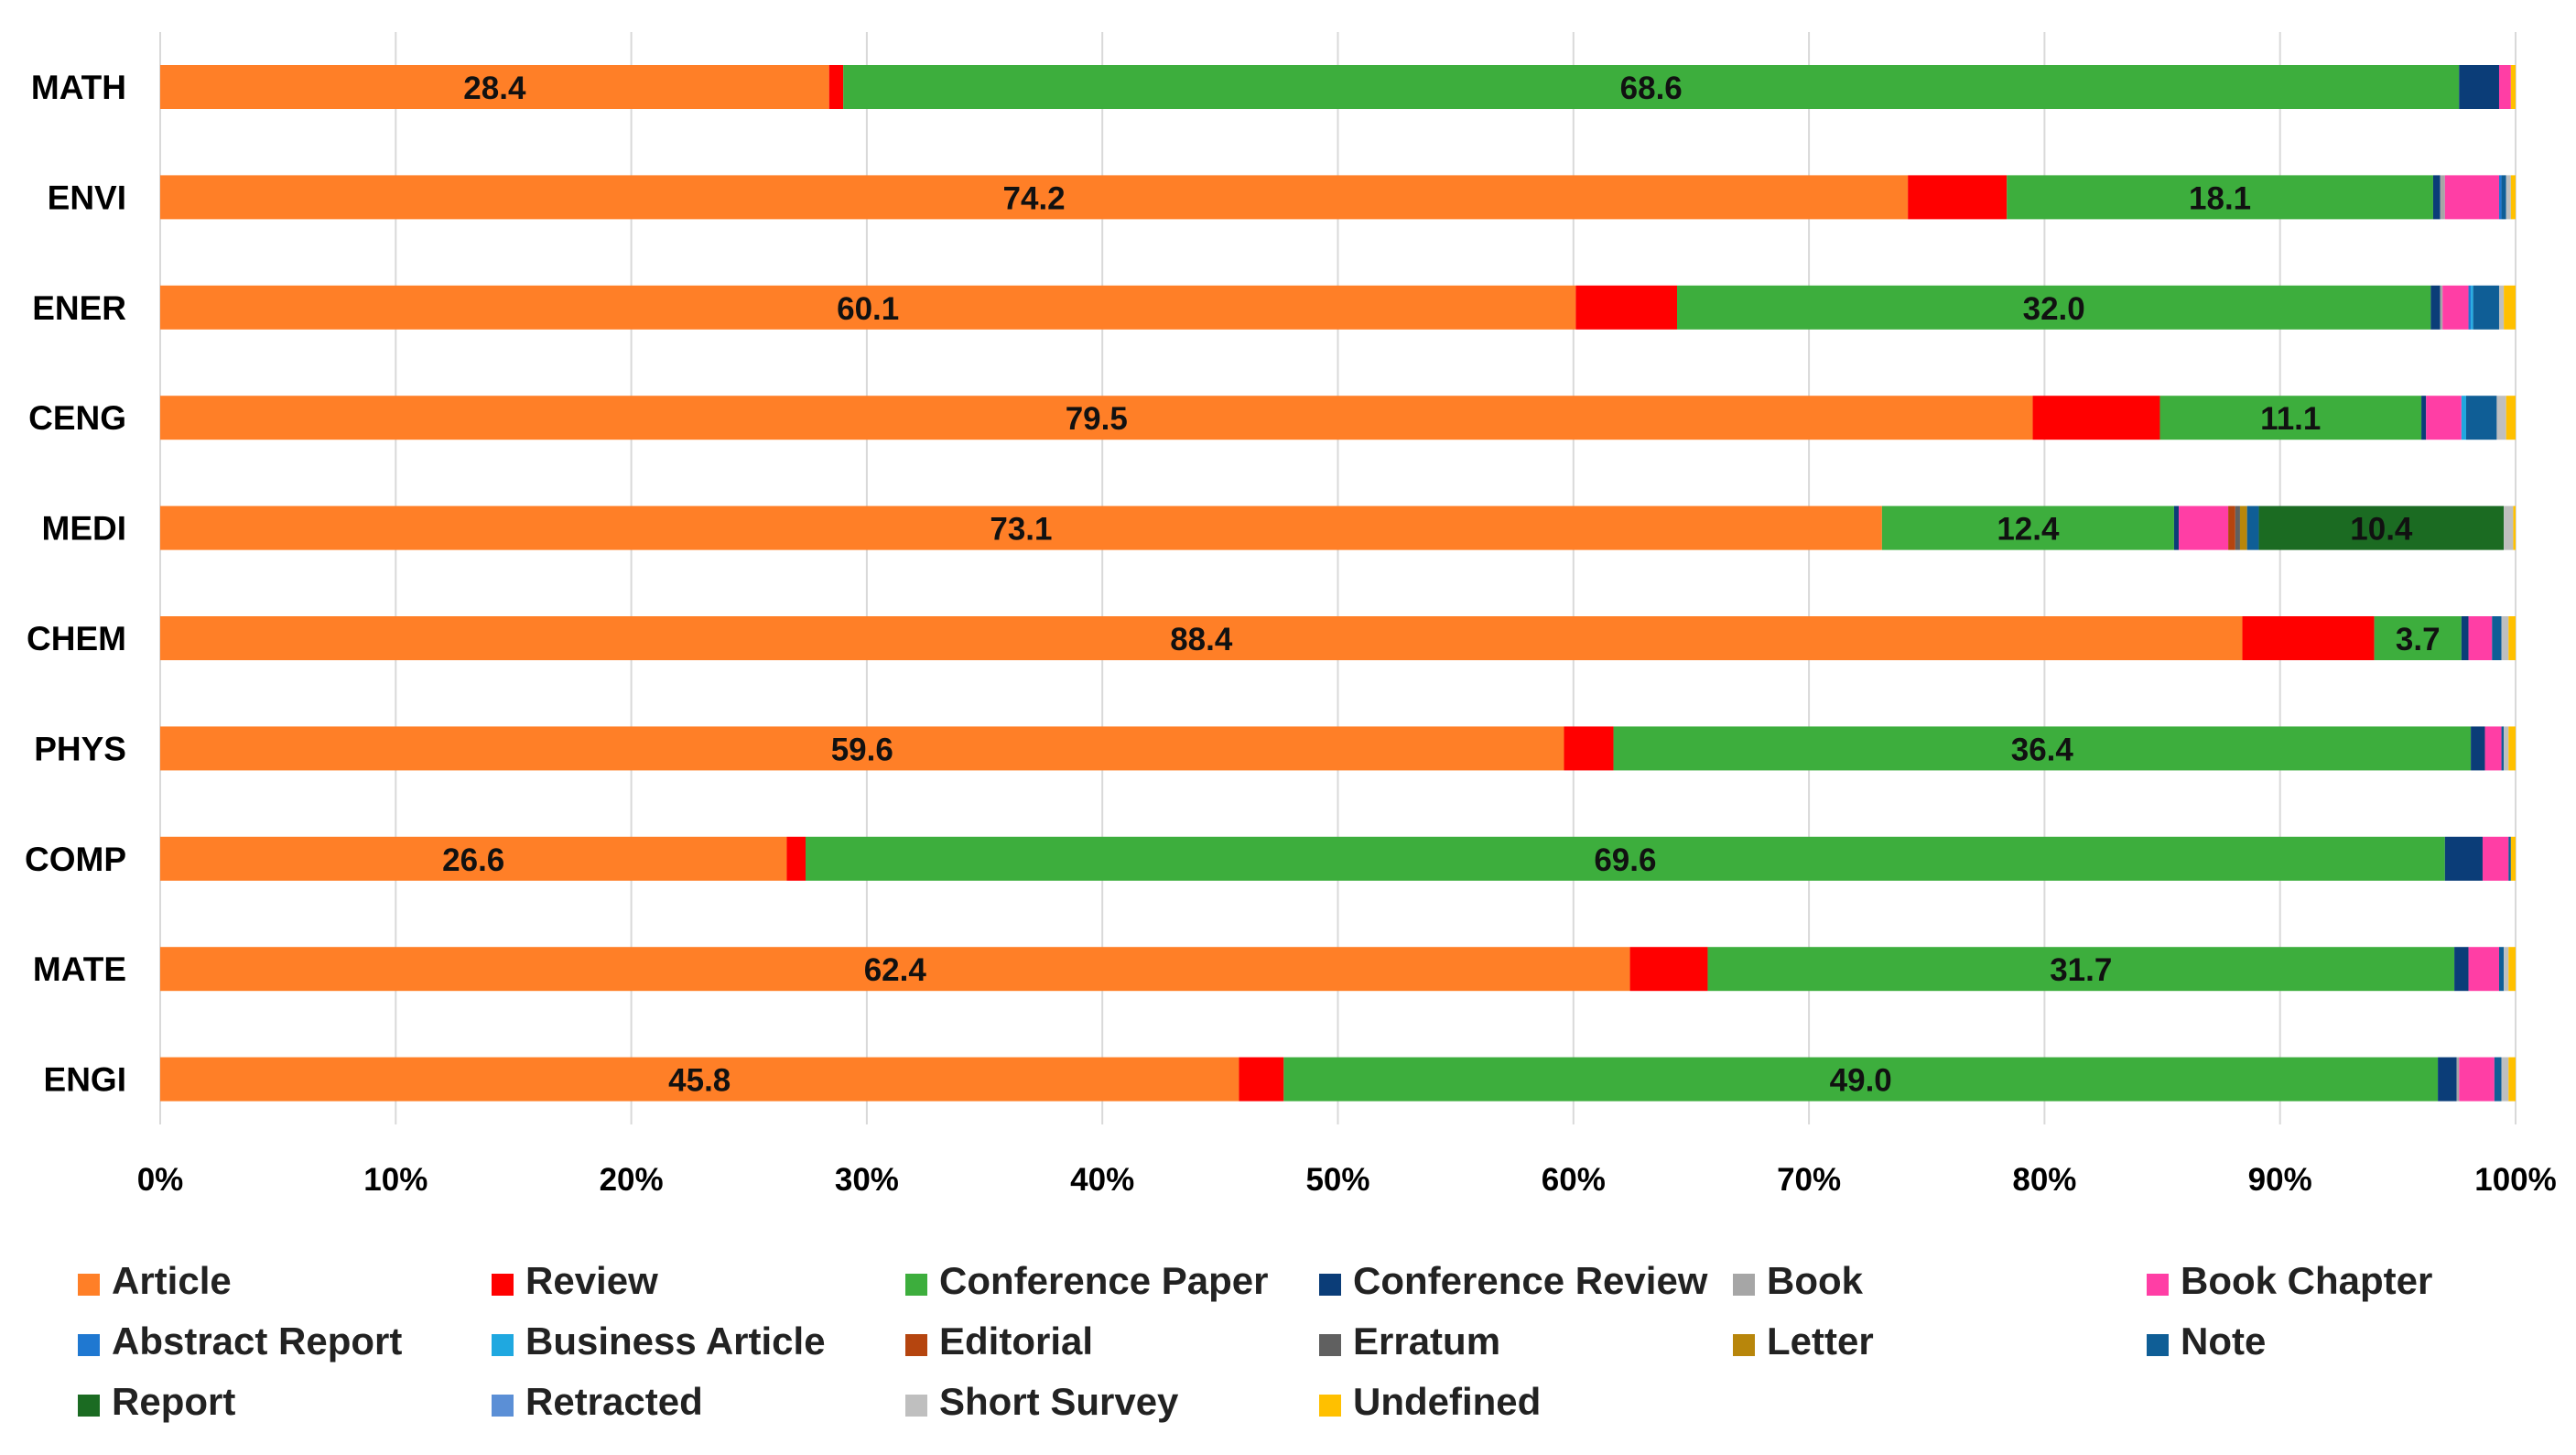  I want to click on legend-swatch-letter, so click(1744, 1345).